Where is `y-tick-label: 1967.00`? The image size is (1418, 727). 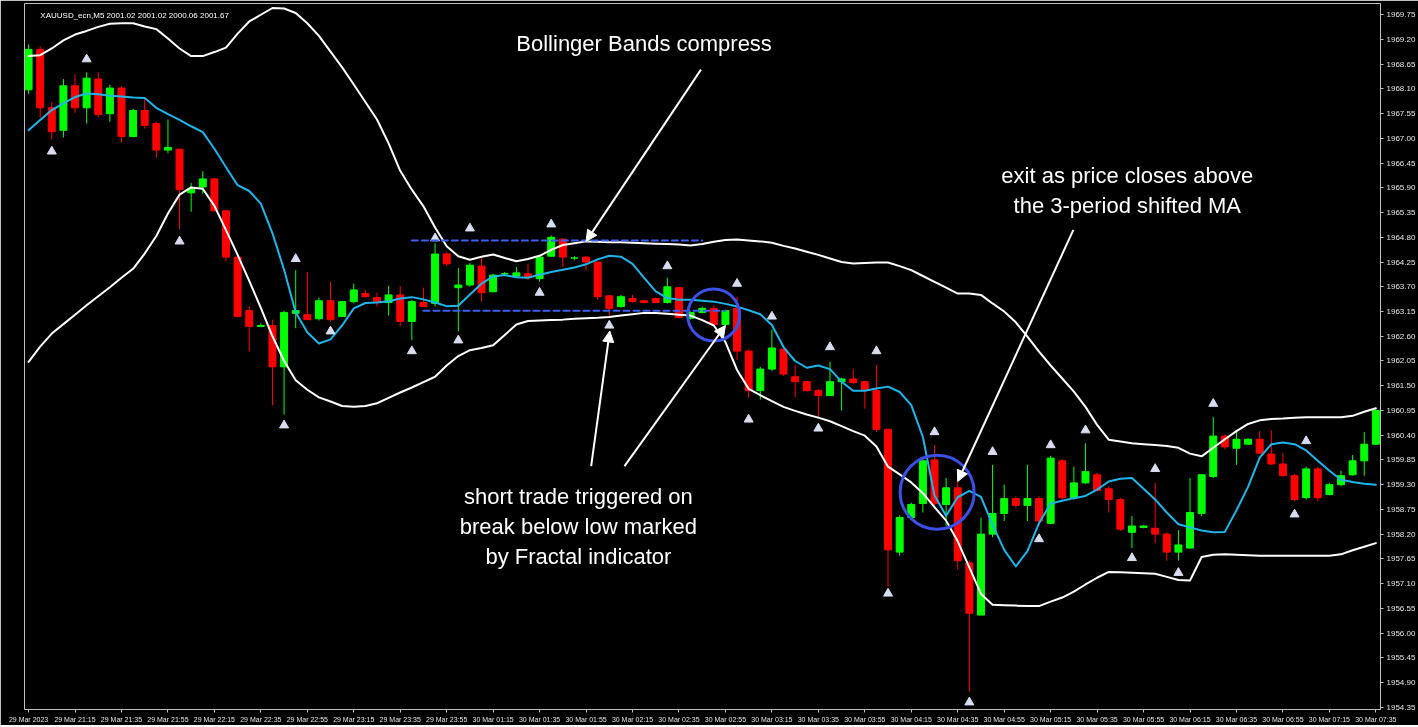 y-tick-label: 1967.00 is located at coordinates (1401, 138).